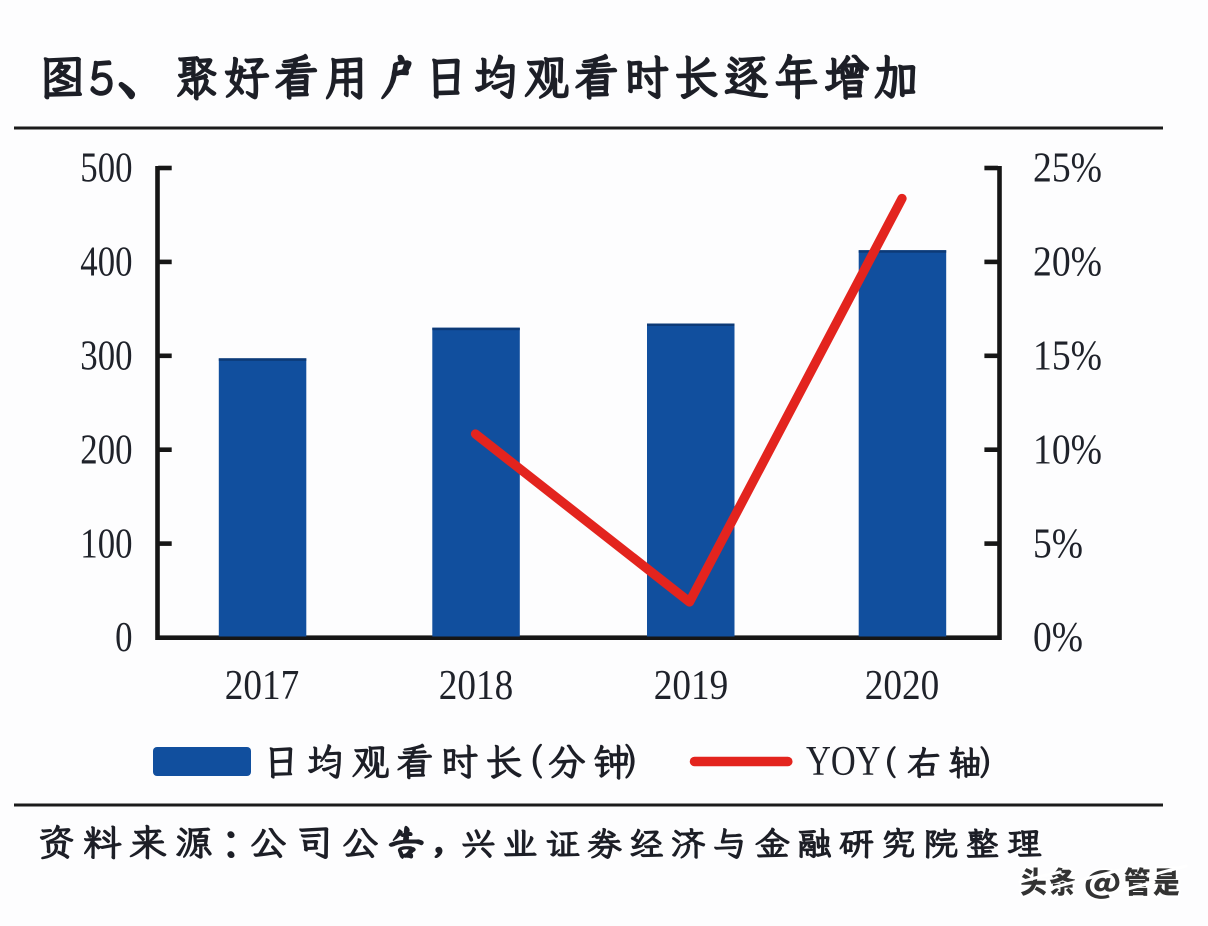 This screenshot has width=1208, height=926. Describe the element at coordinates (476, 686) in the screenshot. I see `svg-text: 2018` at that location.